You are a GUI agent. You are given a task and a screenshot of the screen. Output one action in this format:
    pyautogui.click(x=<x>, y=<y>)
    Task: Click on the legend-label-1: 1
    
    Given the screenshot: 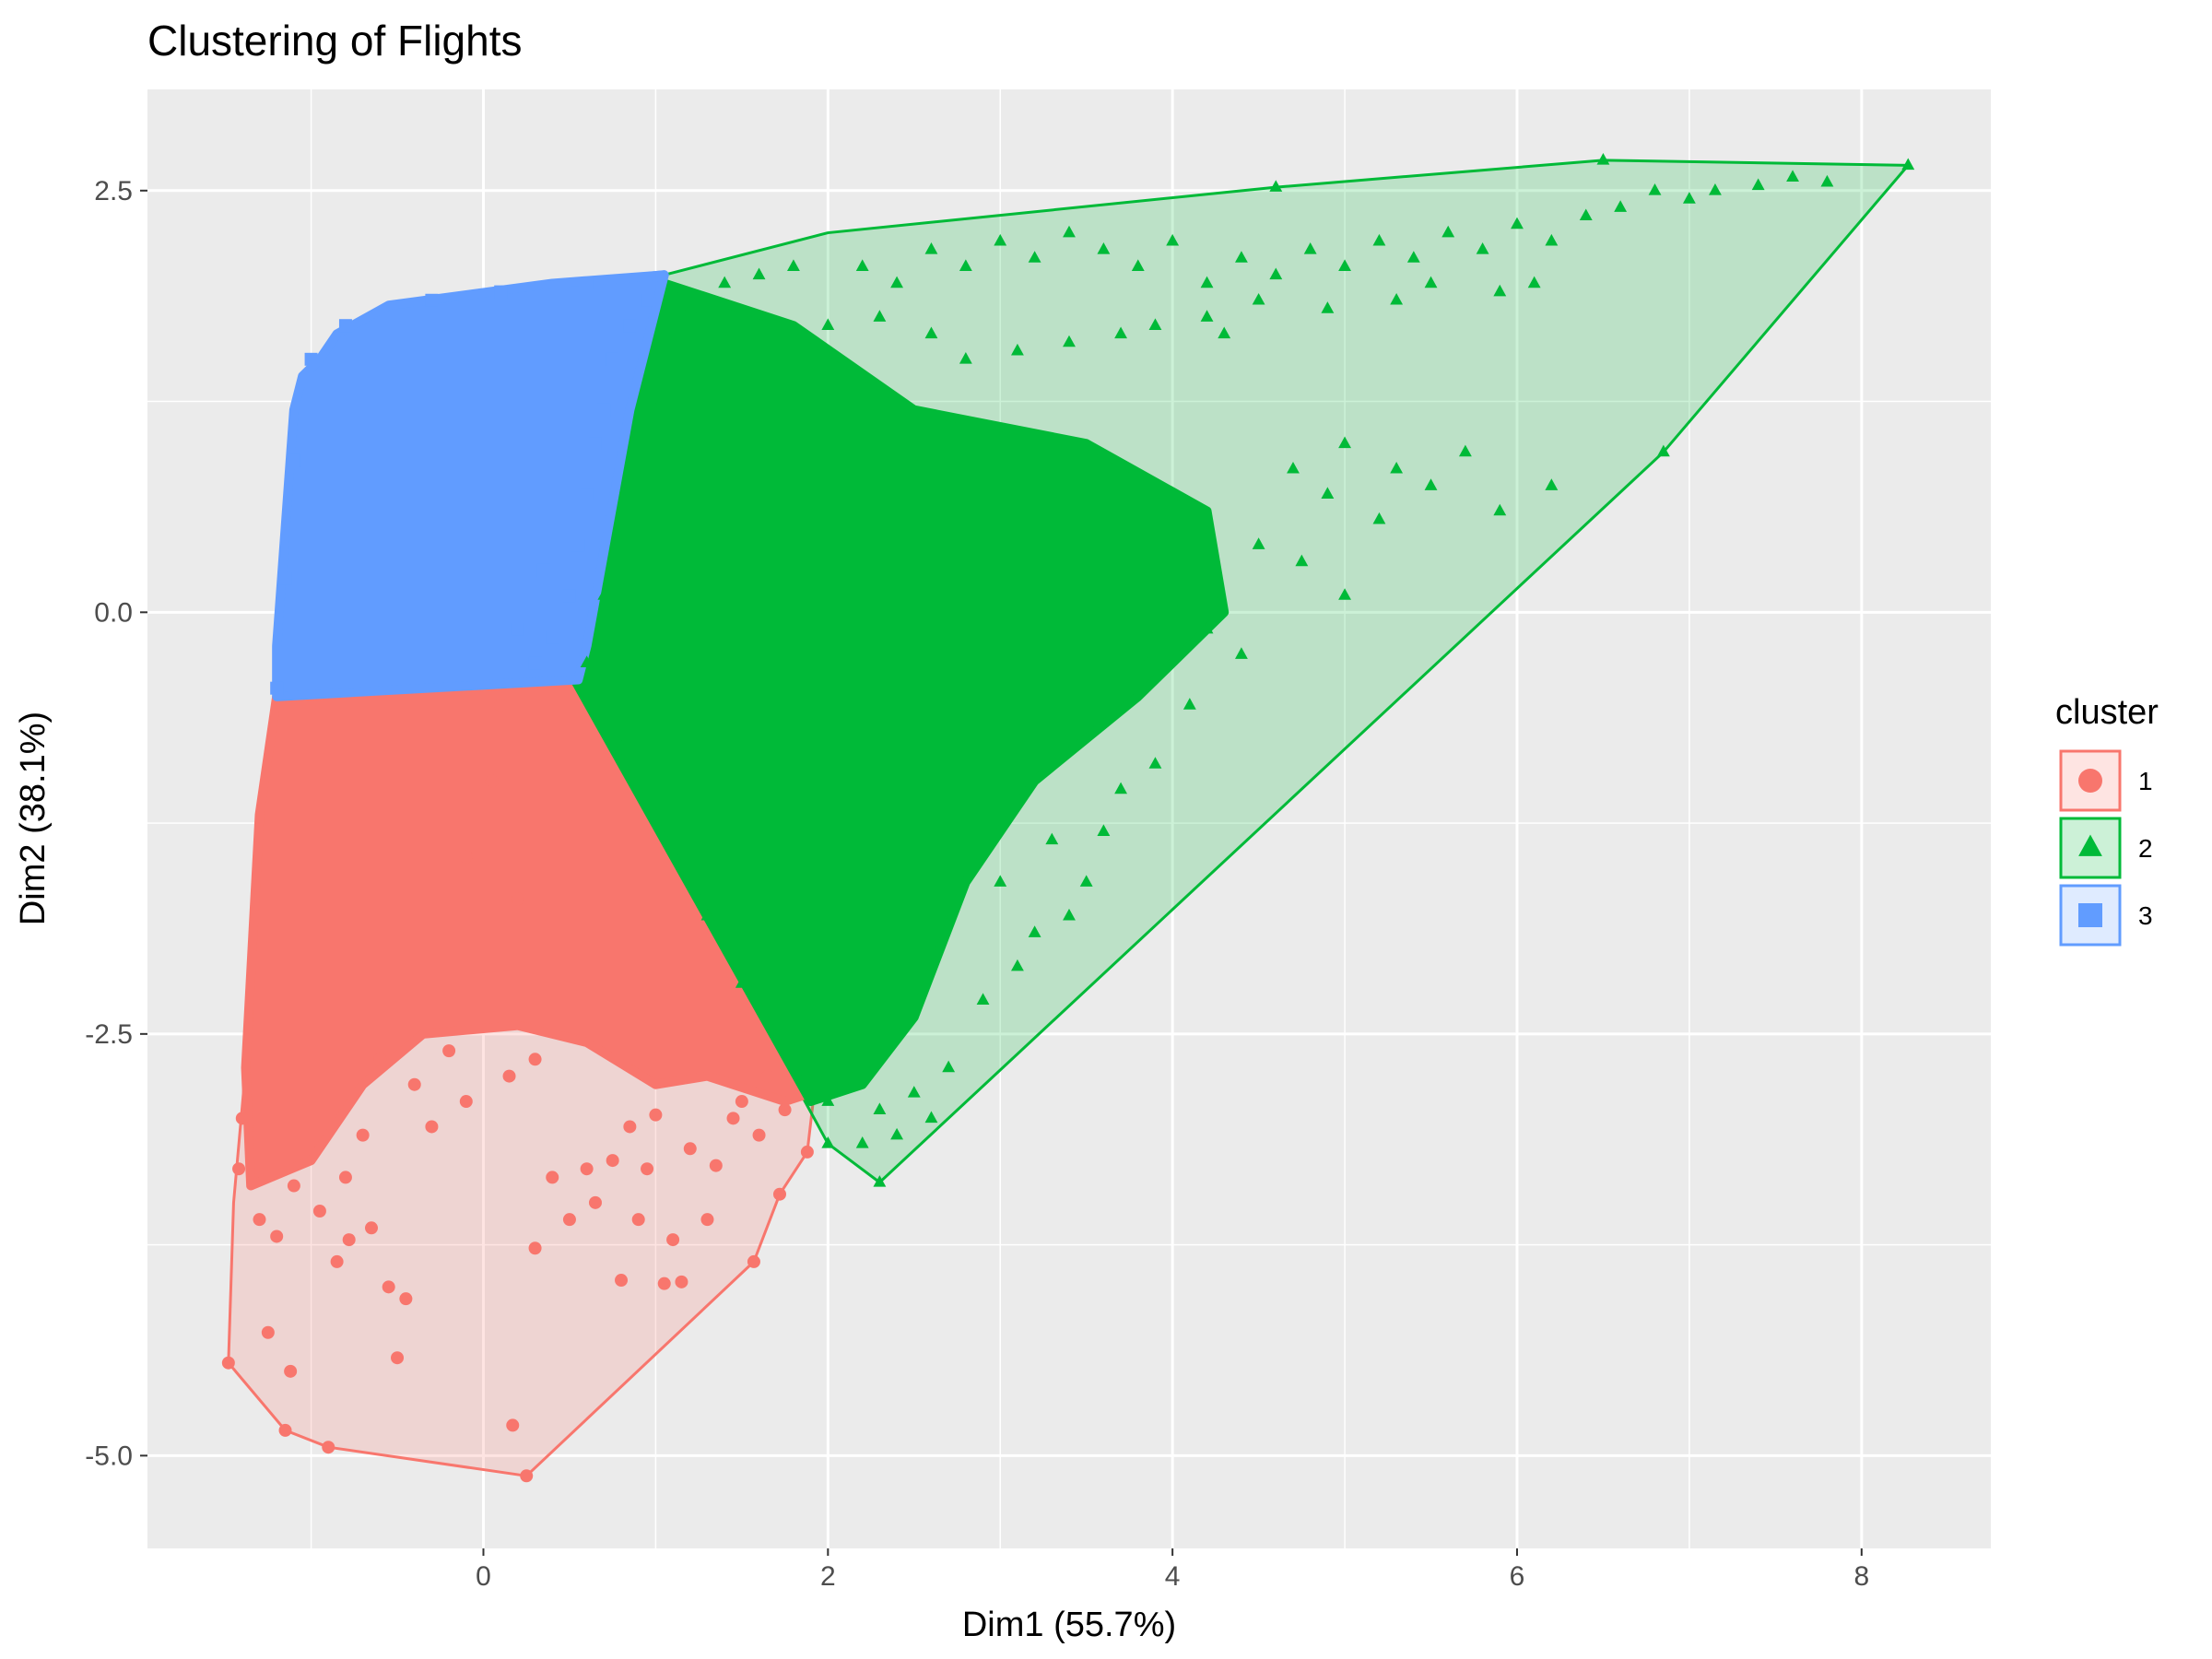 What is the action you would take?
    pyautogui.click(x=2145, y=781)
    